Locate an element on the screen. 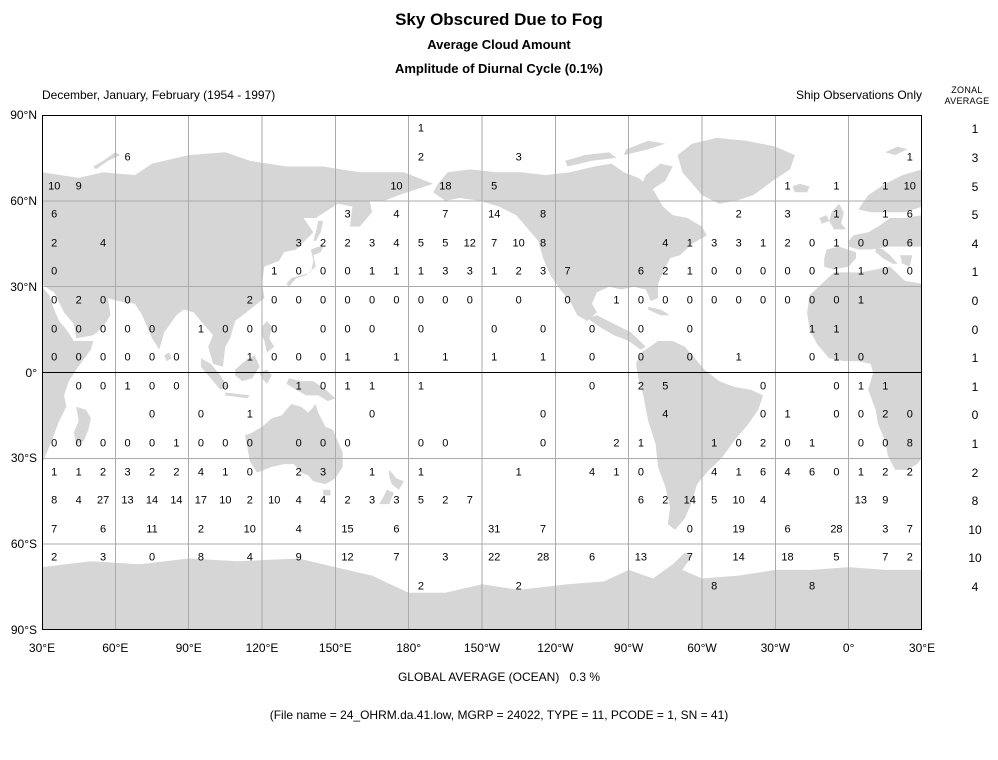 The image size is (998, 760). zonal-average-value: 2 is located at coordinates (975, 472).